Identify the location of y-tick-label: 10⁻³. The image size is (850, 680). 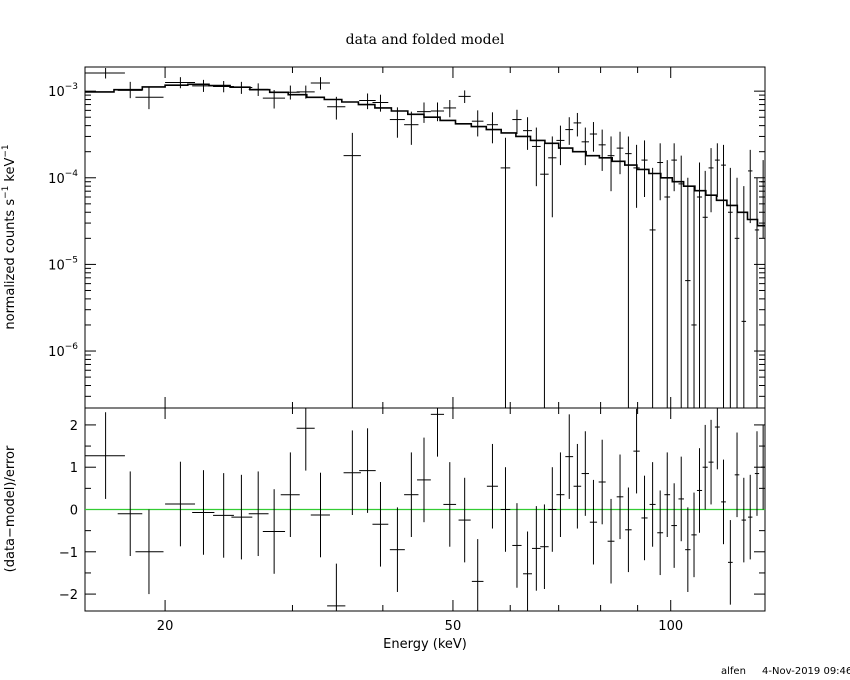
(63, 91).